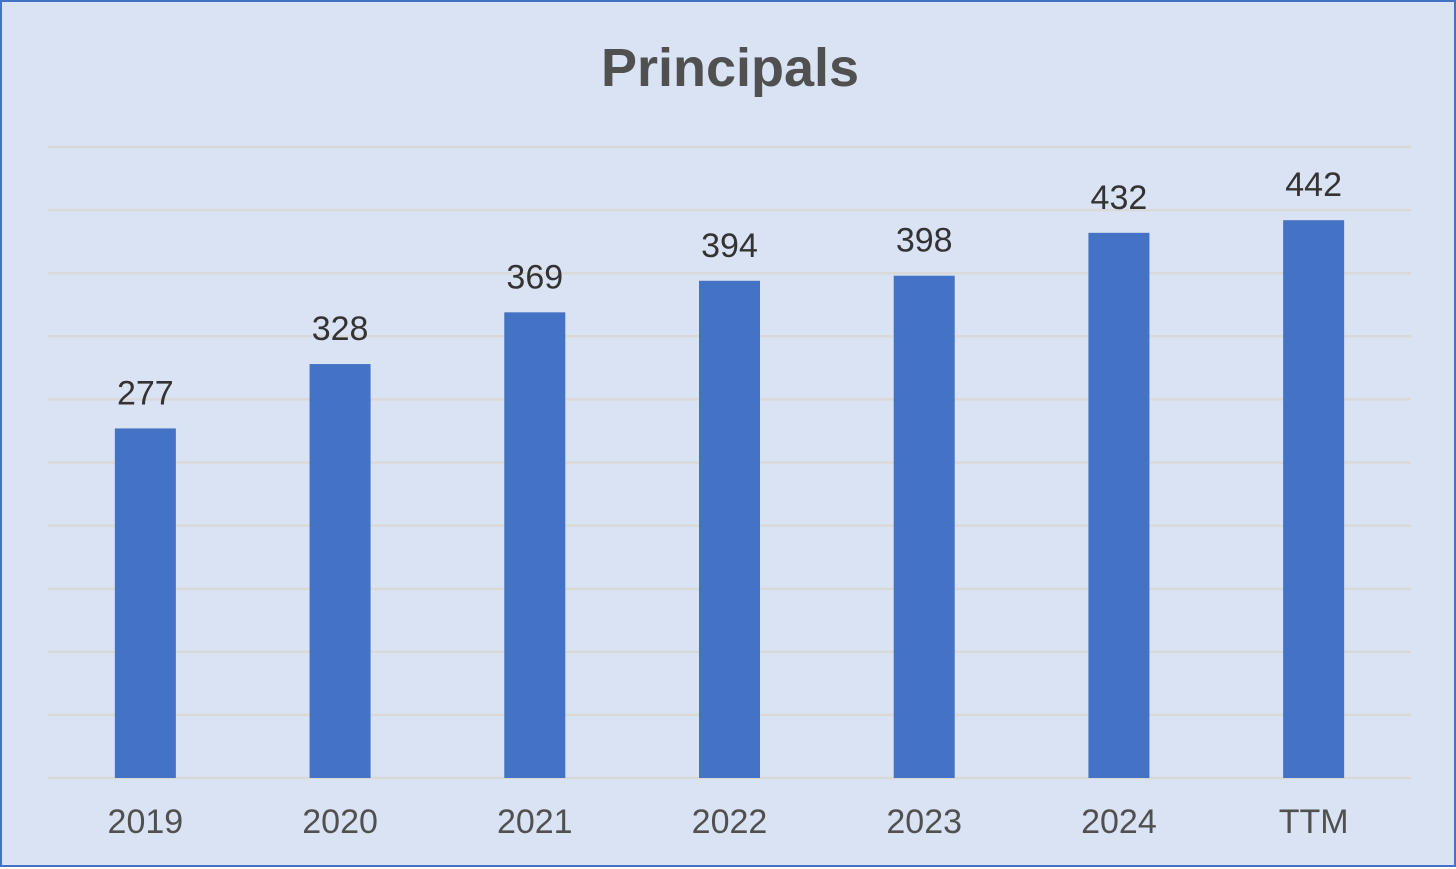  Describe the element at coordinates (1313, 185) in the screenshot. I see `data-label-ttm: 442` at that location.